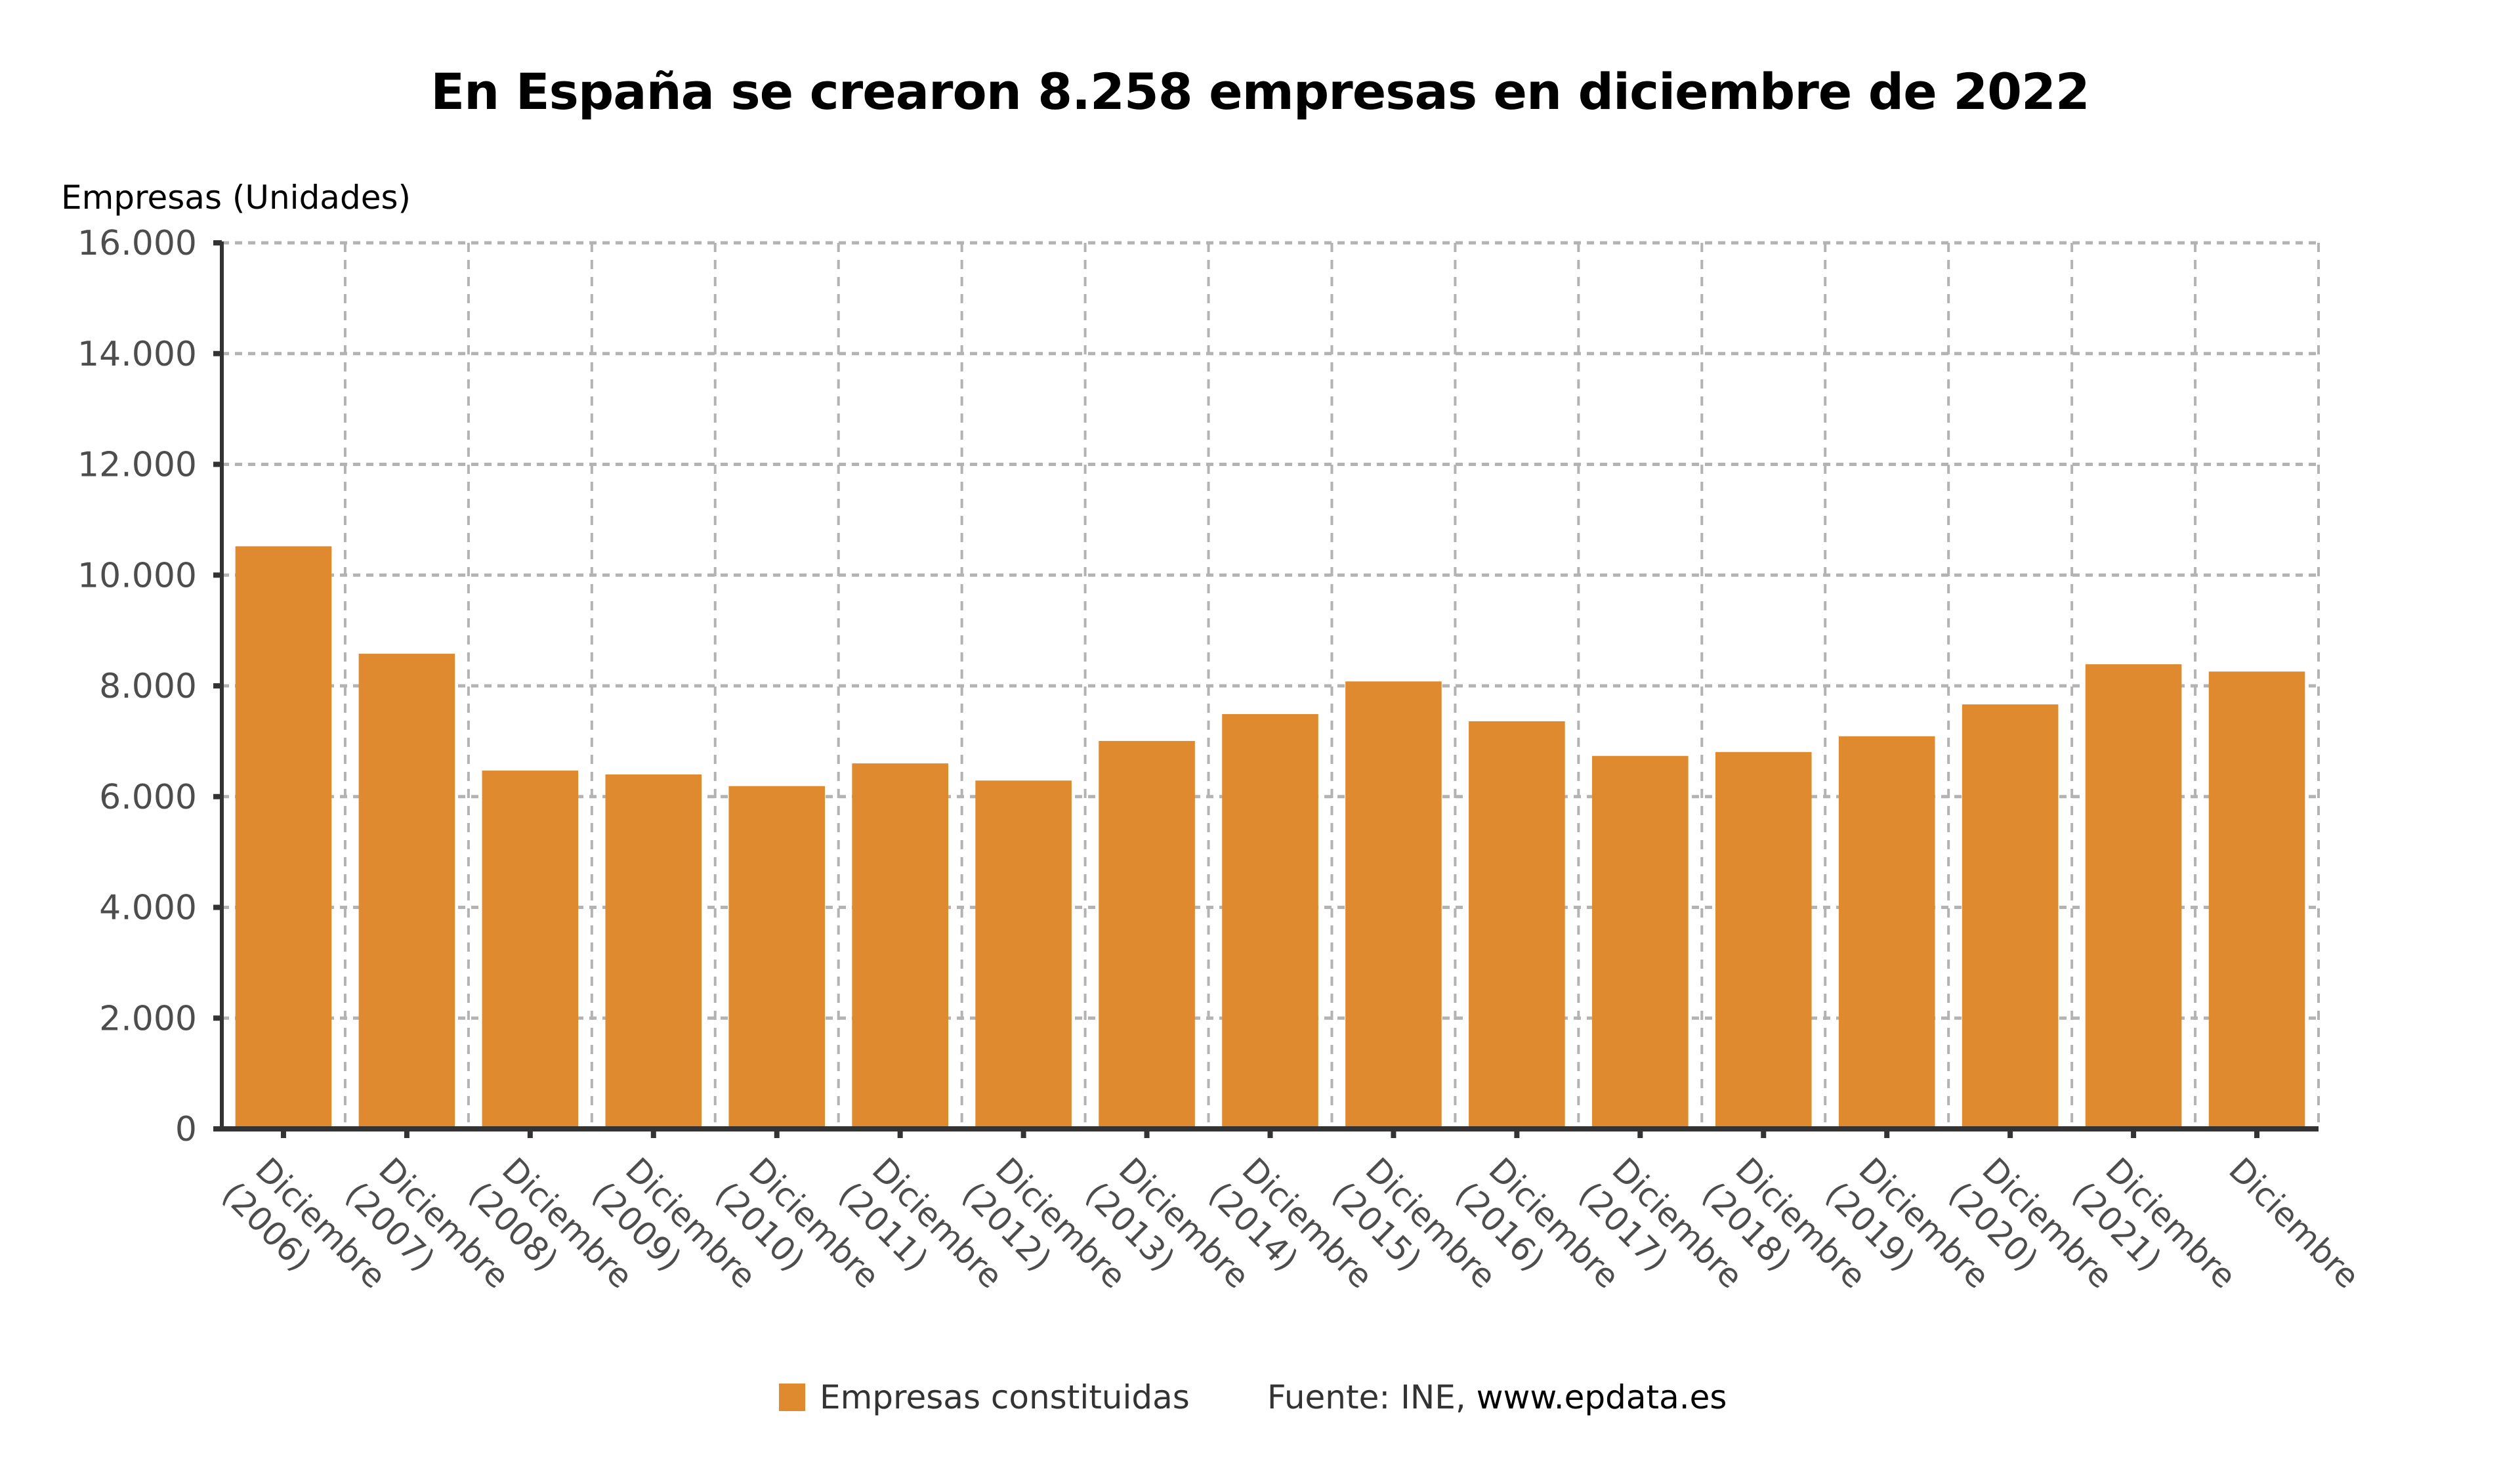 Image resolution: width=2520 pixels, height=1480 pixels. I want to click on x-tick-label: Diciembre(2012), so click(1044, 1224).